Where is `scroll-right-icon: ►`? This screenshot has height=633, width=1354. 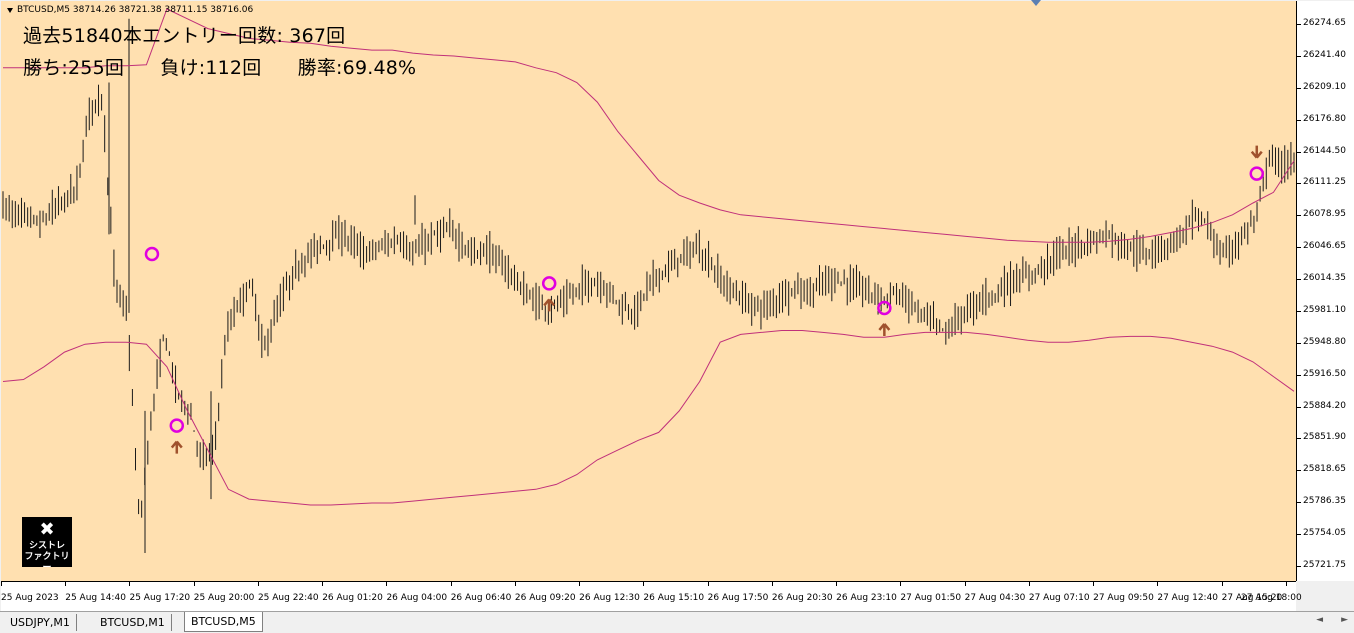
scroll-right-icon: ► is located at coordinates (1344, 620).